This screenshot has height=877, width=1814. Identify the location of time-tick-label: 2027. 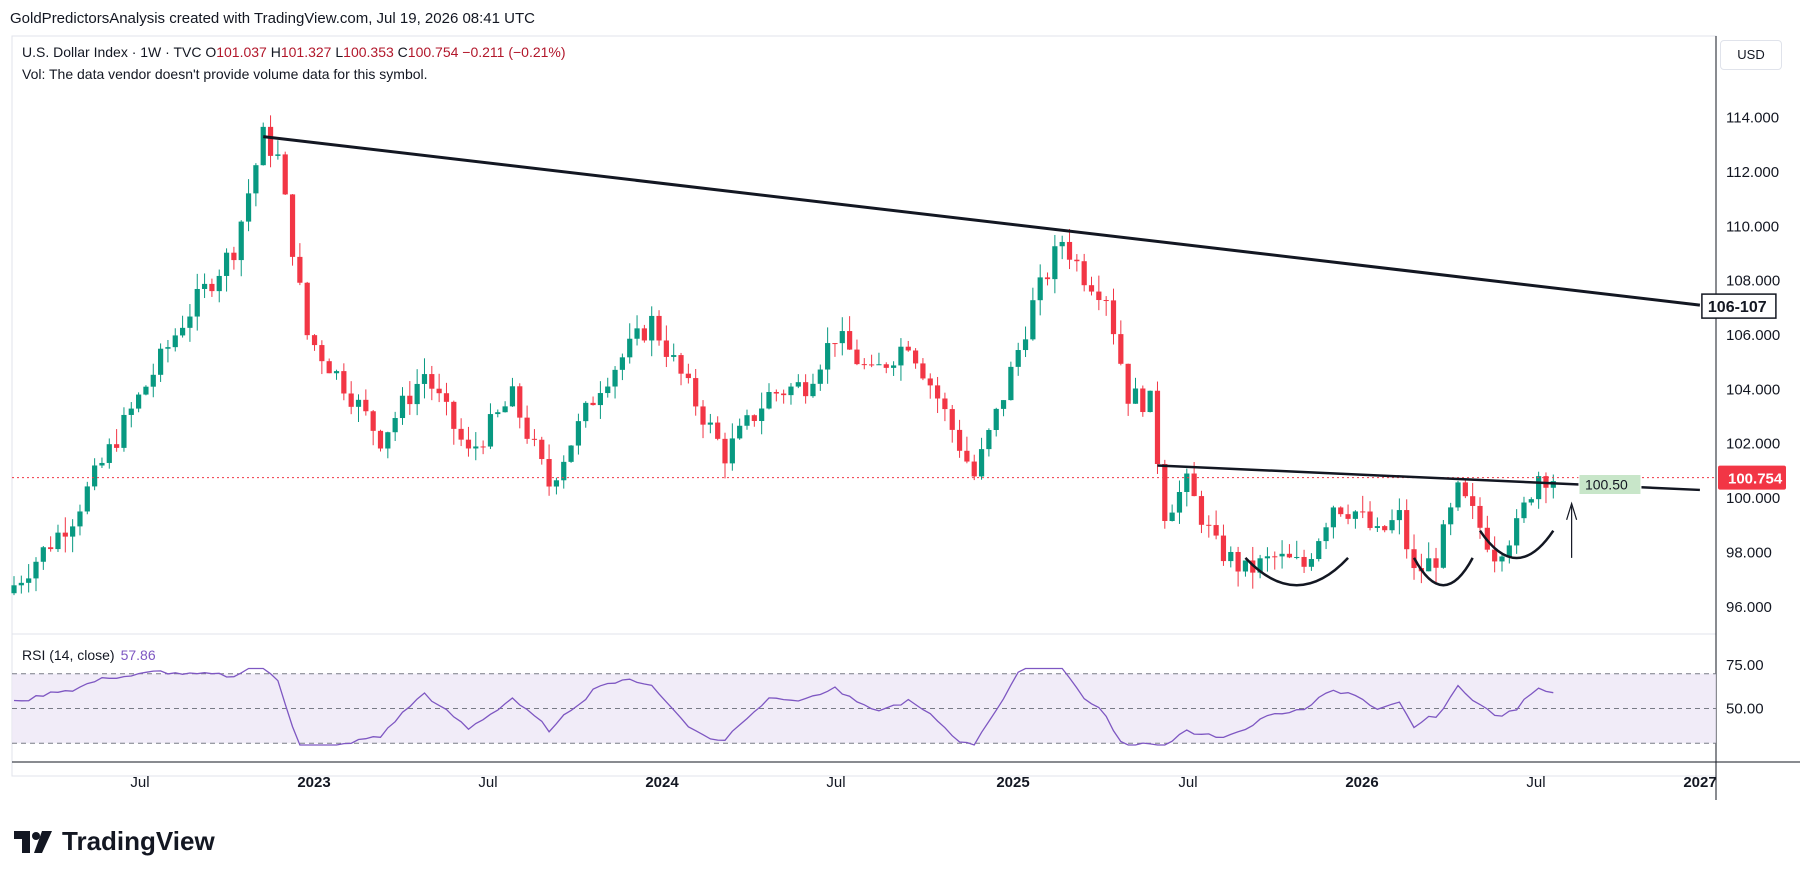
(1699, 782).